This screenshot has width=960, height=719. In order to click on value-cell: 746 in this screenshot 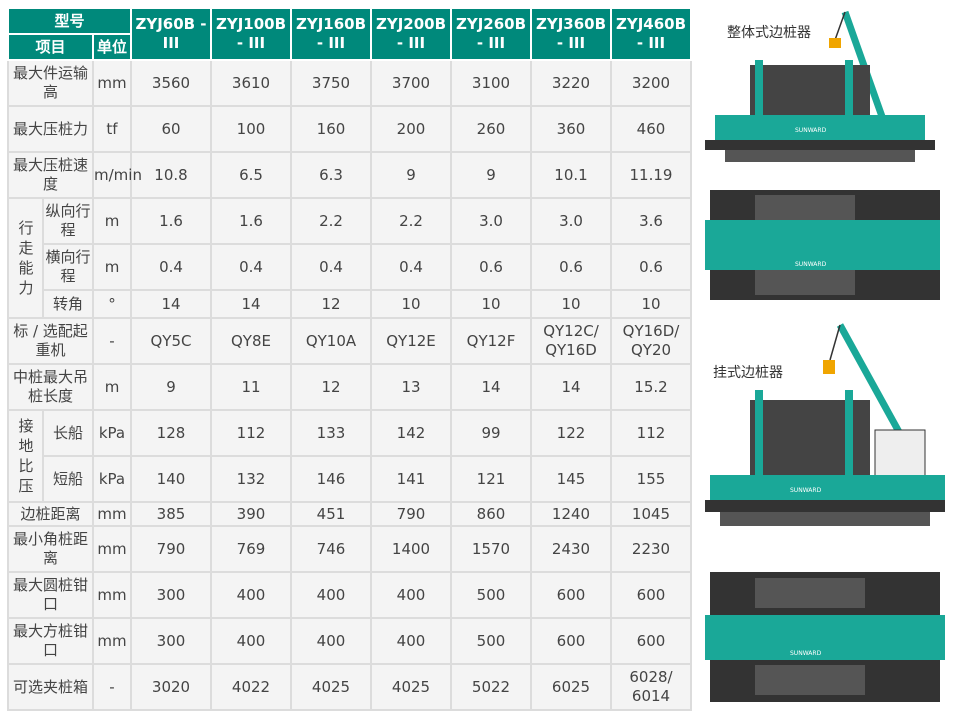, I will do `click(331, 549)`.